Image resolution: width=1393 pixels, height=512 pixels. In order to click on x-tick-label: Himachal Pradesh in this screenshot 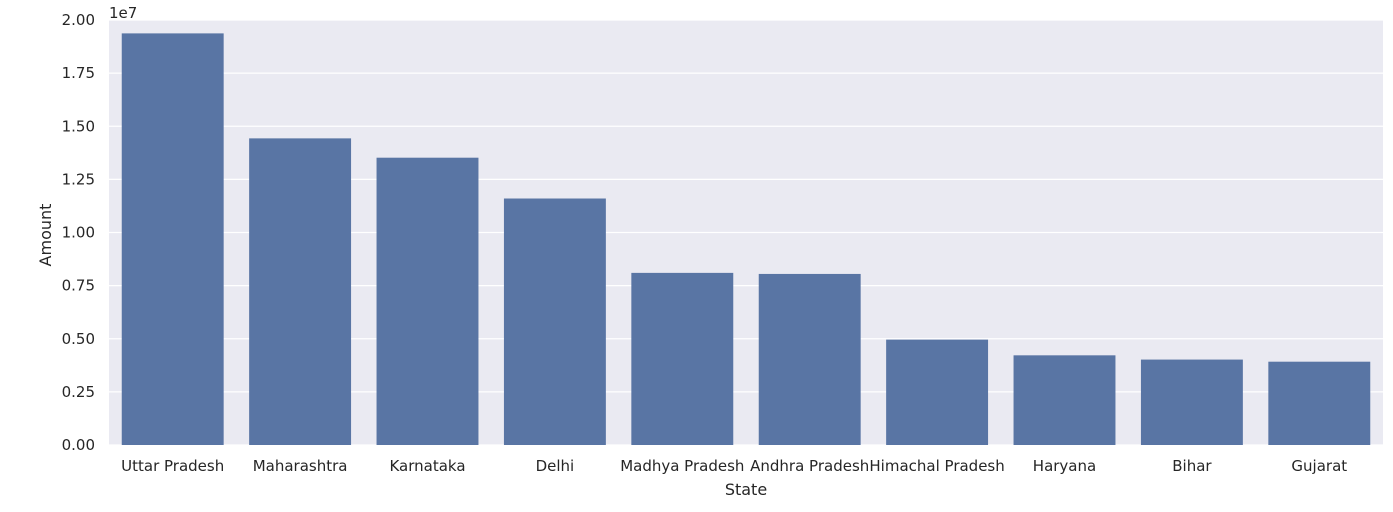, I will do `click(936, 466)`.